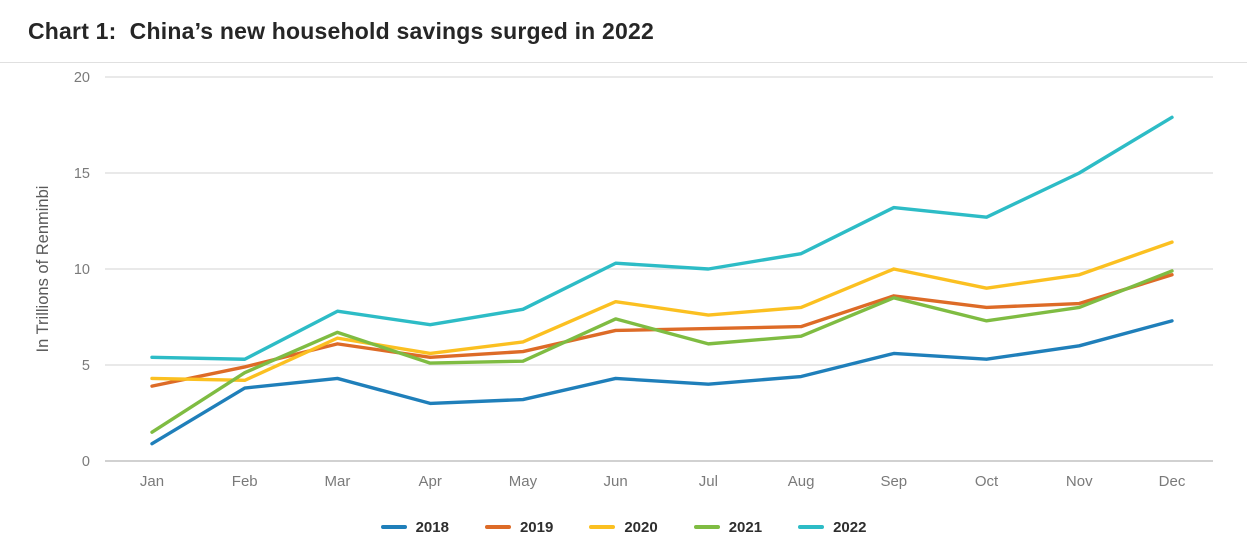  I want to click on x-tick-label: Nov, so click(1079, 481).